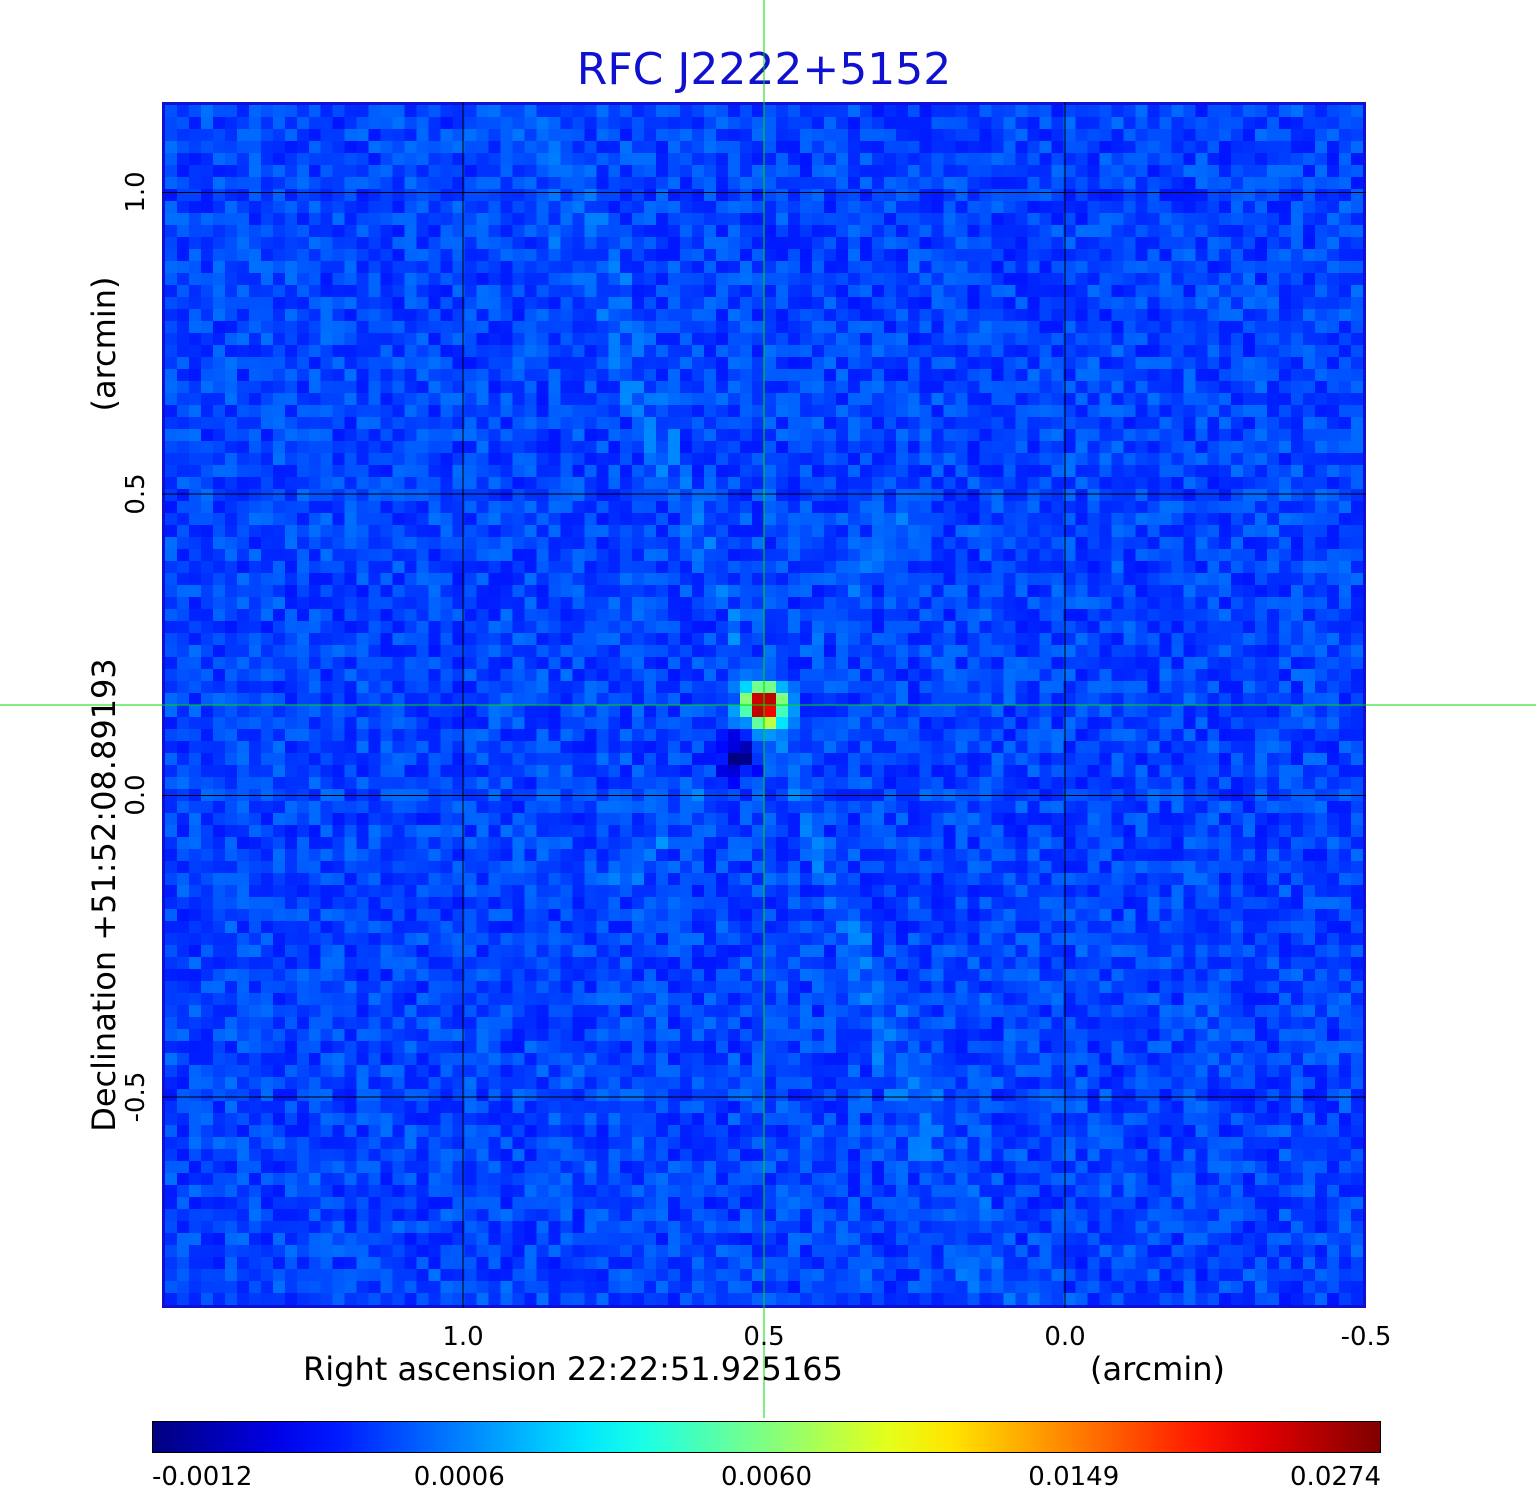  I want to click on x-tick-label: 0.5, so click(764, 1337).